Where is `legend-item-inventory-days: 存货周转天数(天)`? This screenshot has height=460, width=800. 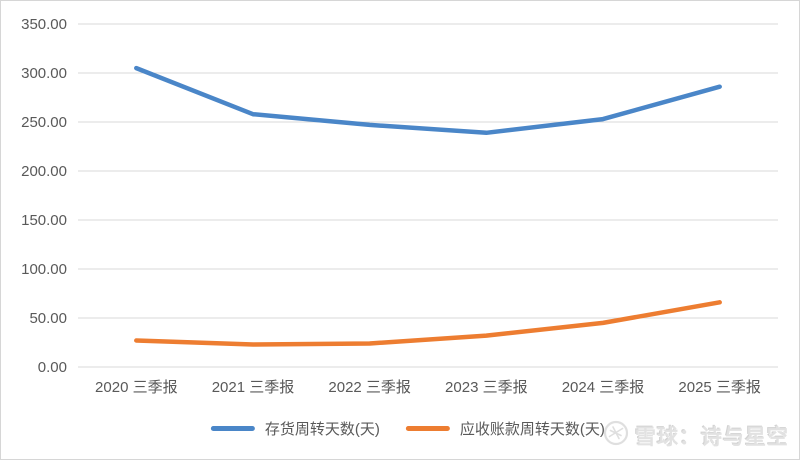
legend-item-inventory-days: 存货周转天数(天) is located at coordinates (295, 428).